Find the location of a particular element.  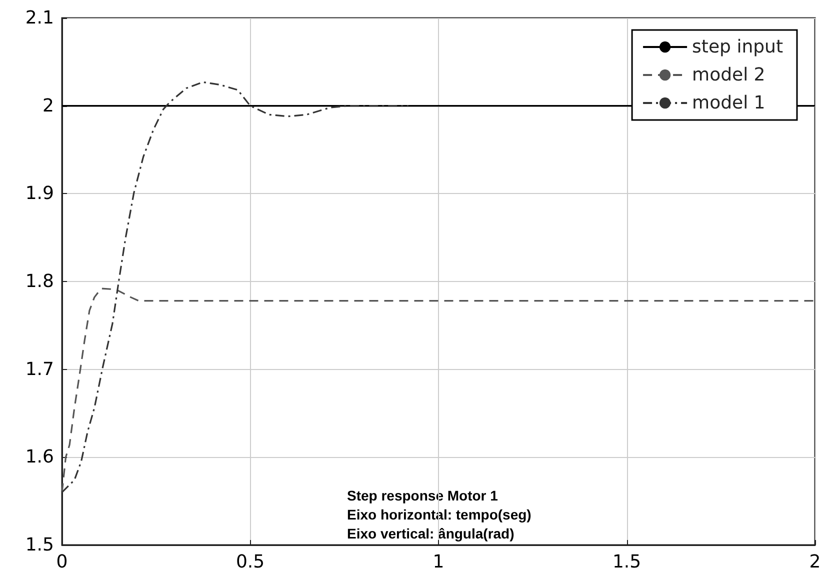

legend-label: step input is located at coordinates (738, 47).